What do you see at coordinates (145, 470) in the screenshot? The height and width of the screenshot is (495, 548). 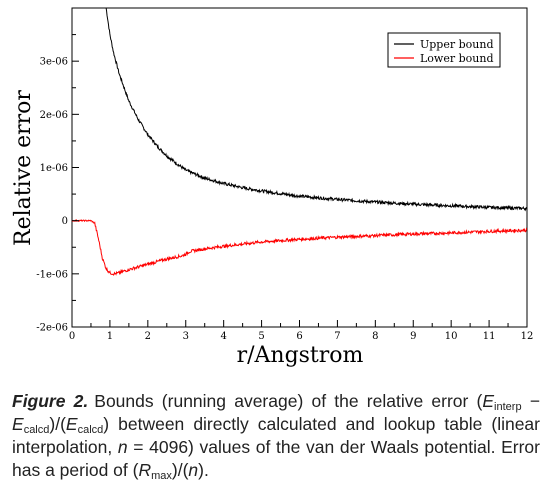 I see `caption-var-rmax: R` at bounding box center [145, 470].